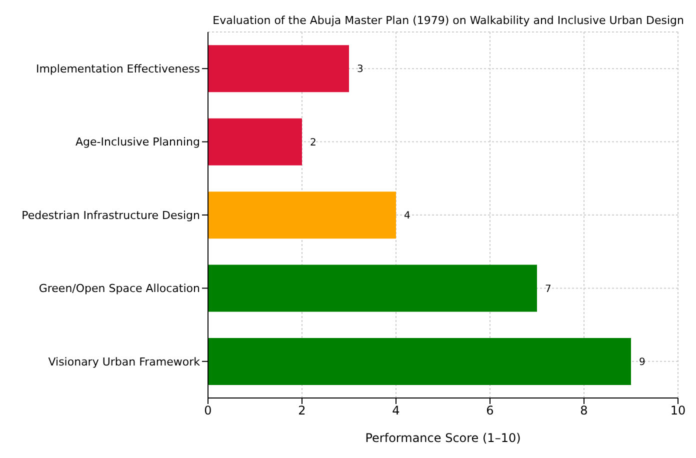 The image size is (696, 458). Describe the element at coordinates (584, 411) in the screenshot. I see `x-tick-label: 8` at that location.